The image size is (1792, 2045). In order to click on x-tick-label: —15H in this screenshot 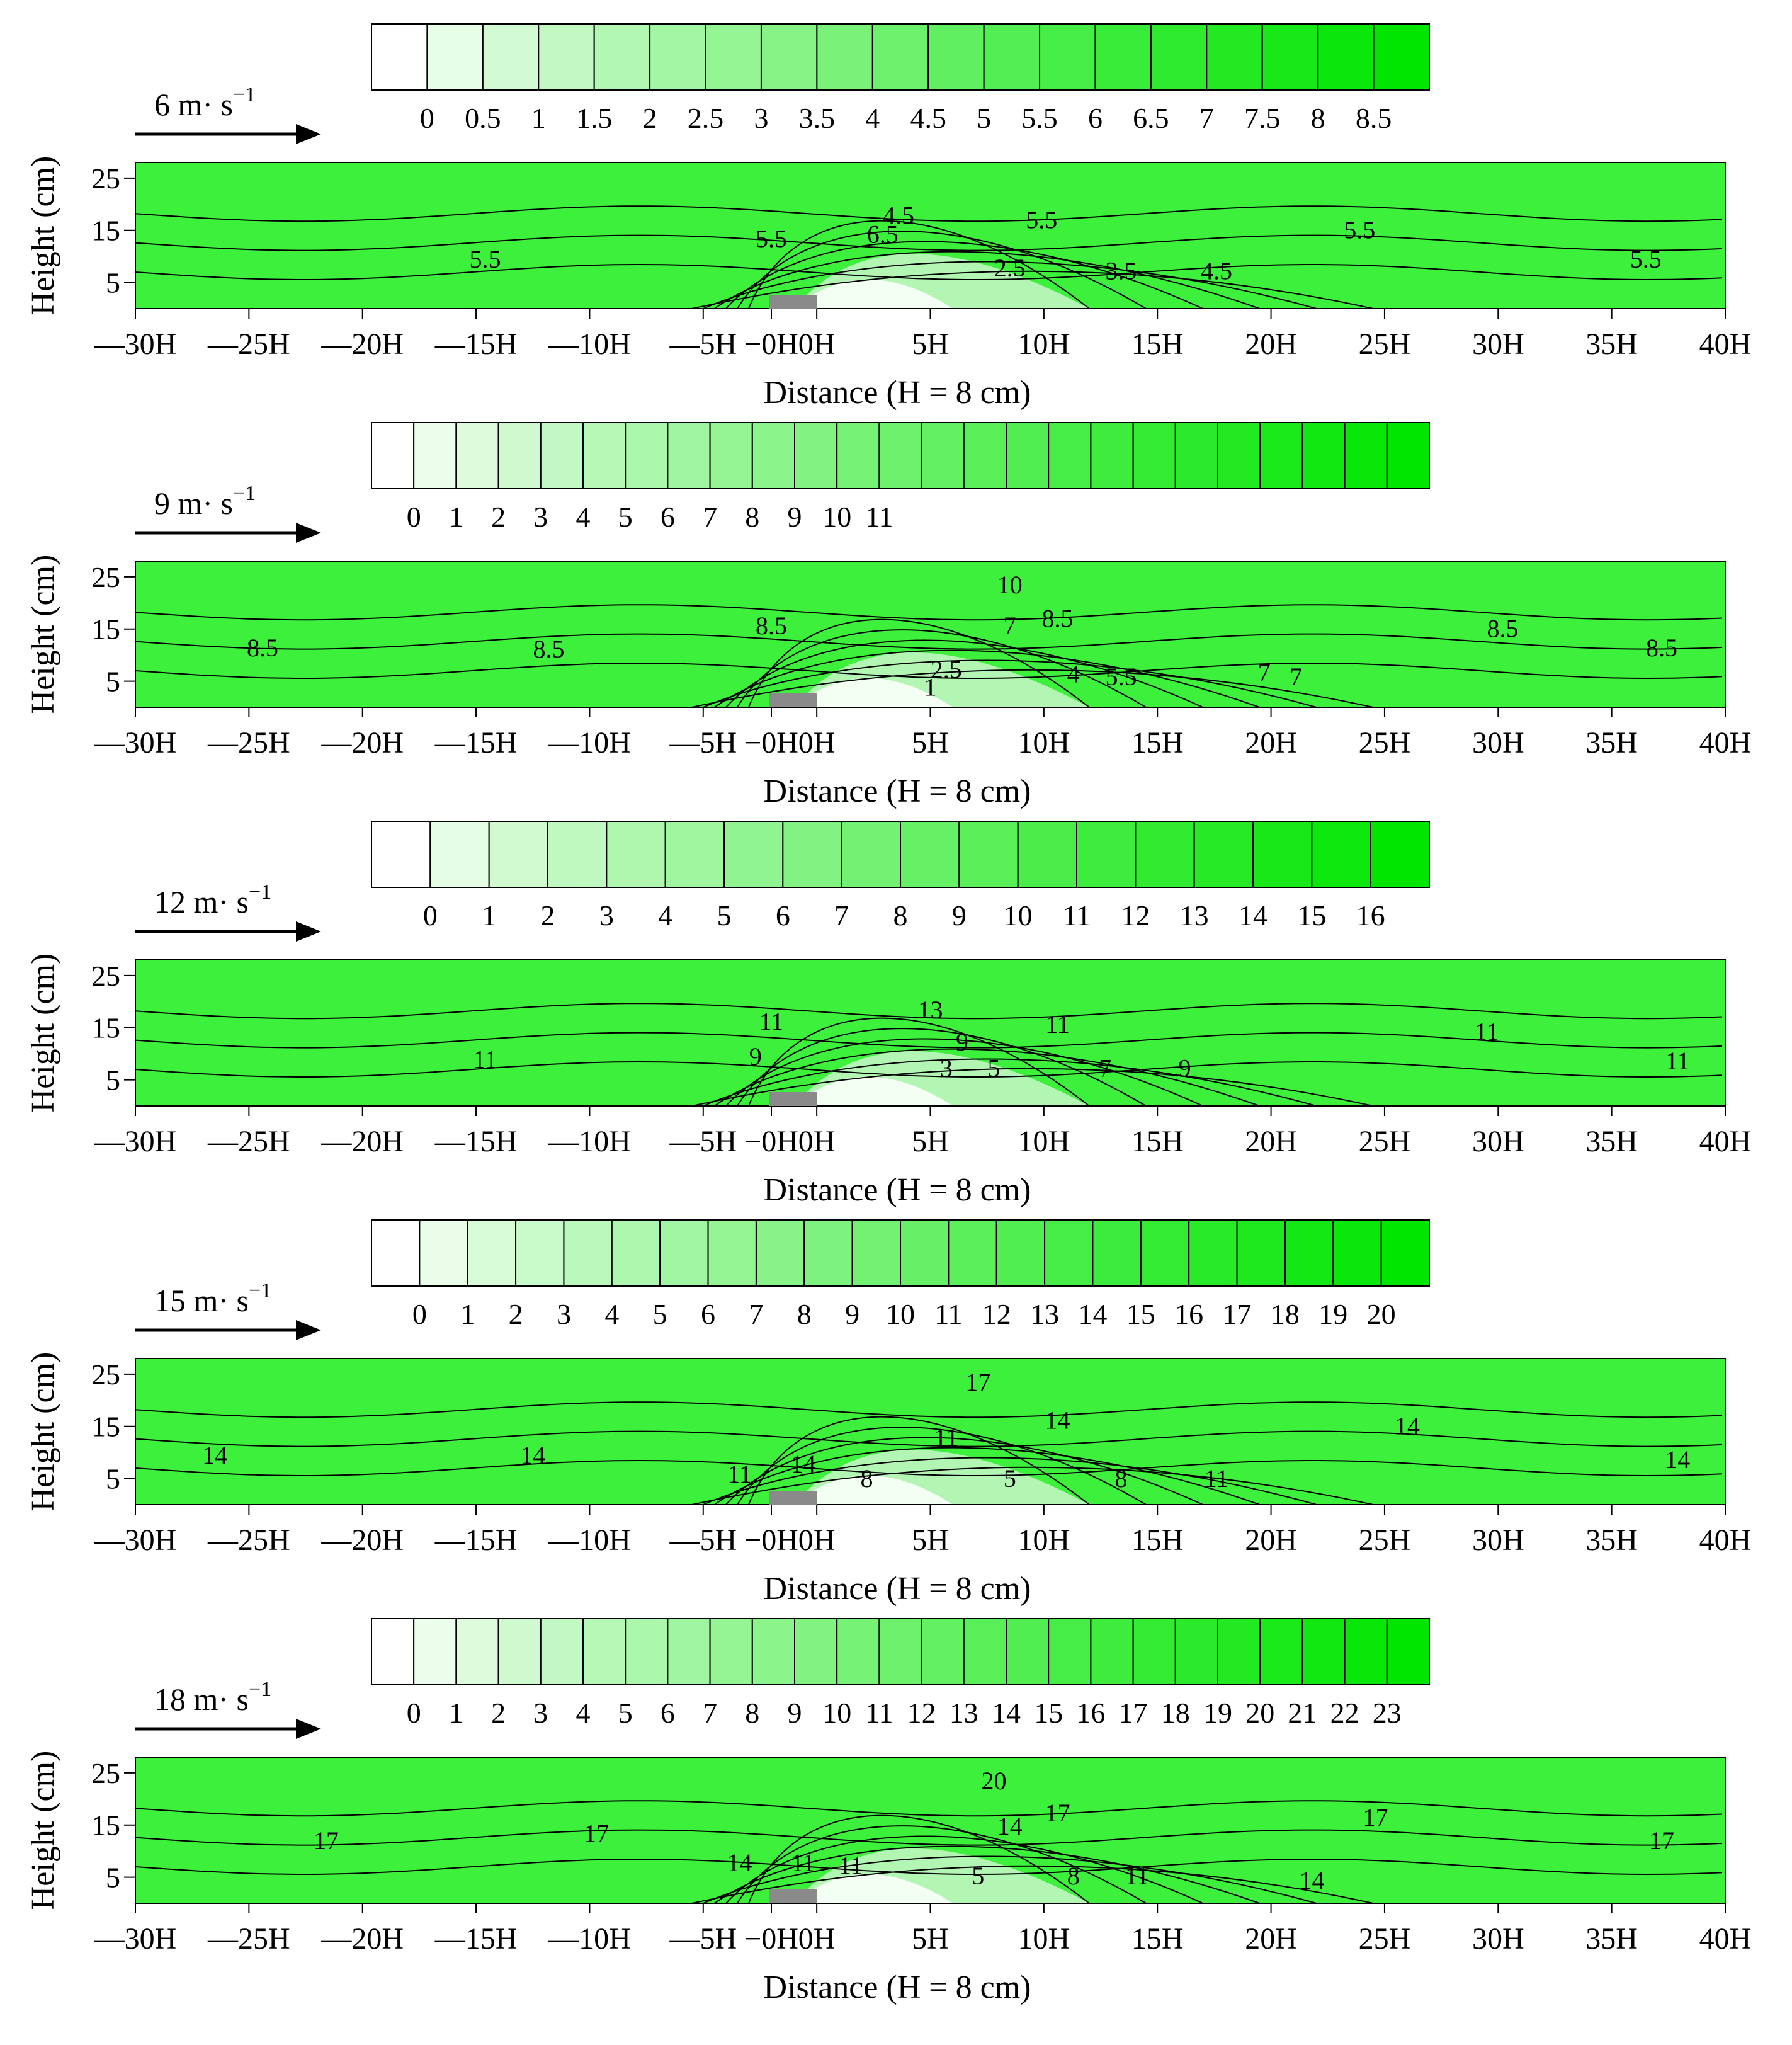, I will do `click(476, 1141)`.